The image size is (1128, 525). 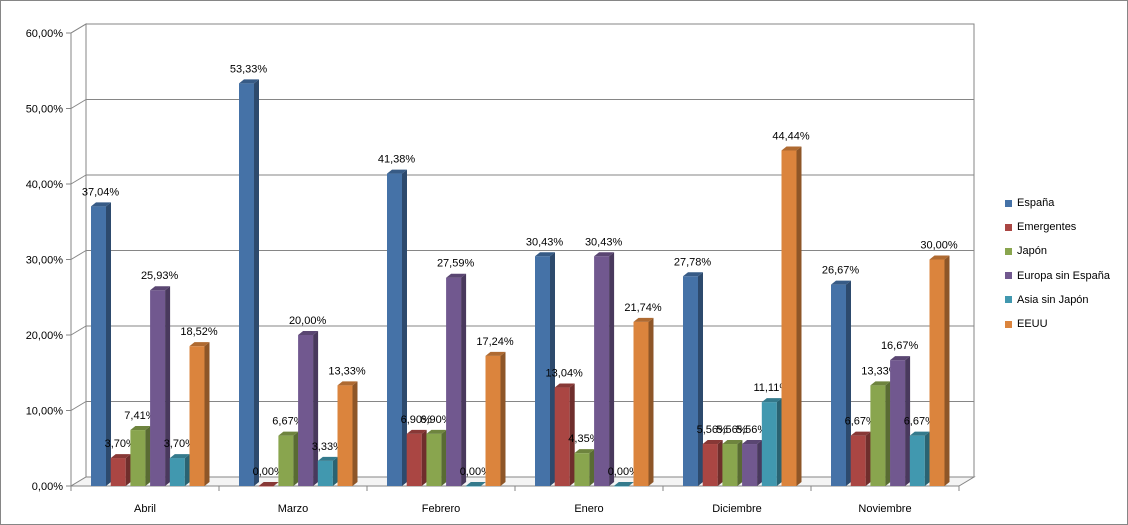 I want to click on data-label: 41,38%, so click(x=397, y=160).